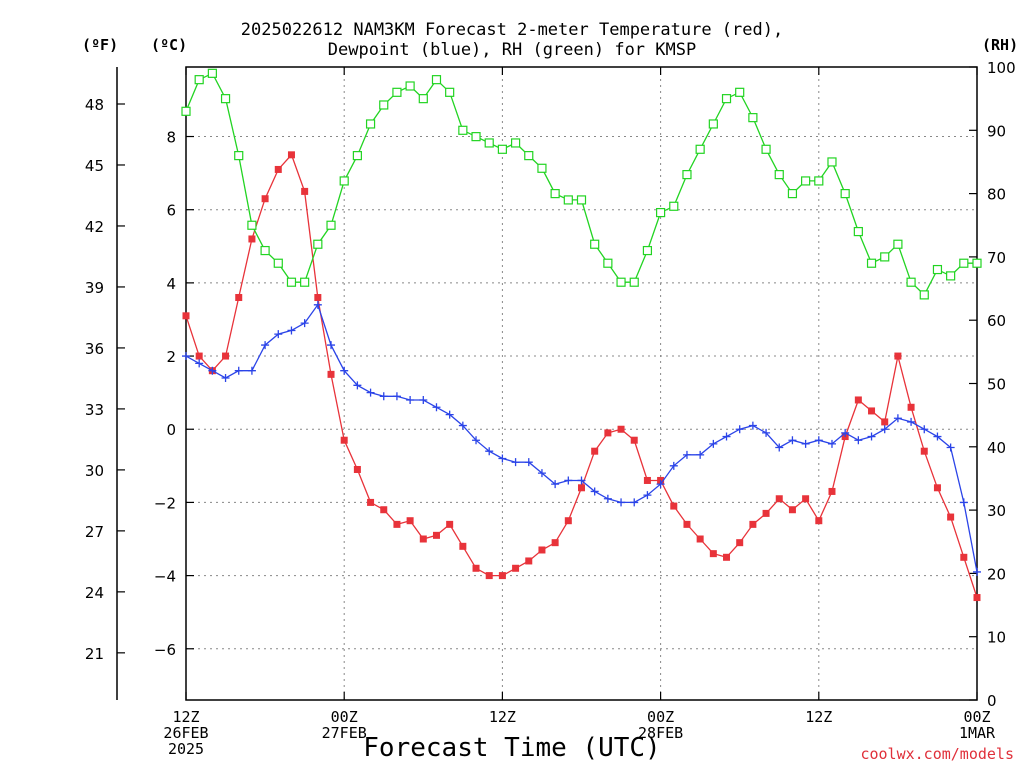  What do you see at coordinates (996, 195) in the screenshot?
I see `rh-tick-label: 80` at bounding box center [996, 195].